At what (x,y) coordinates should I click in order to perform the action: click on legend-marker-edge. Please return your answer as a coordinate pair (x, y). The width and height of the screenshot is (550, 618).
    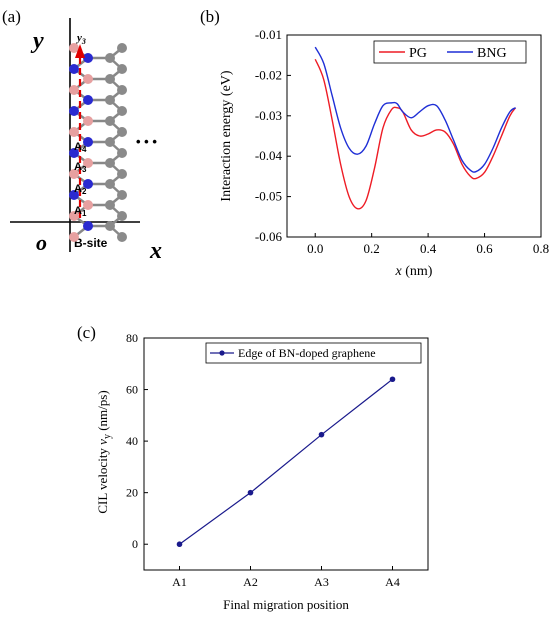
    Looking at the image, I should click on (222, 353).